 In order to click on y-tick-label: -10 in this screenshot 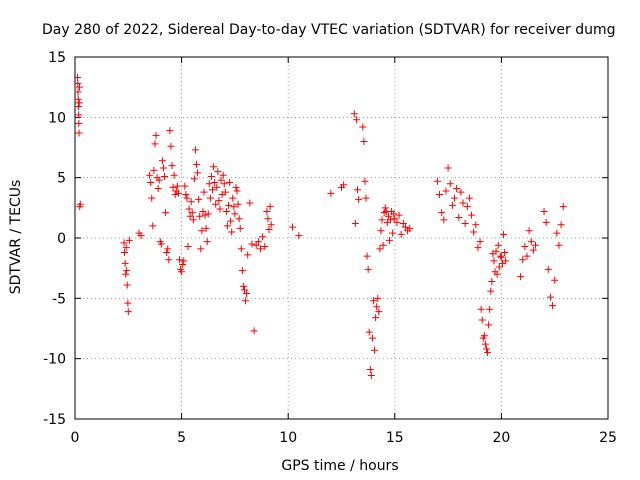, I will do `click(54, 360)`.